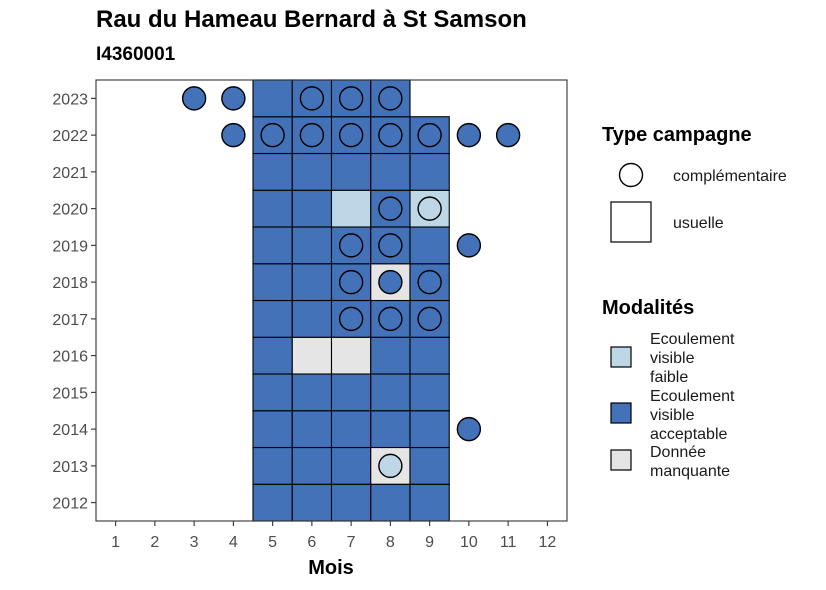 This screenshot has height=590, width=826. What do you see at coordinates (547, 542) in the screenshot?
I see `x-tick-label: 12` at bounding box center [547, 542].